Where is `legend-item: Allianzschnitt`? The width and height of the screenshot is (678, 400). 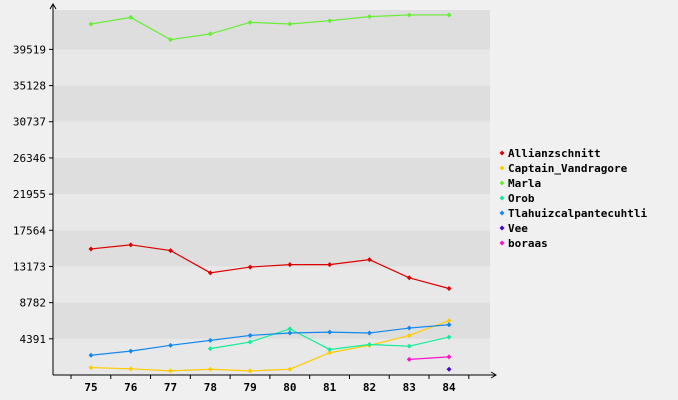
legend-item: Allianzschnitt is located at coordinates (550, 153).